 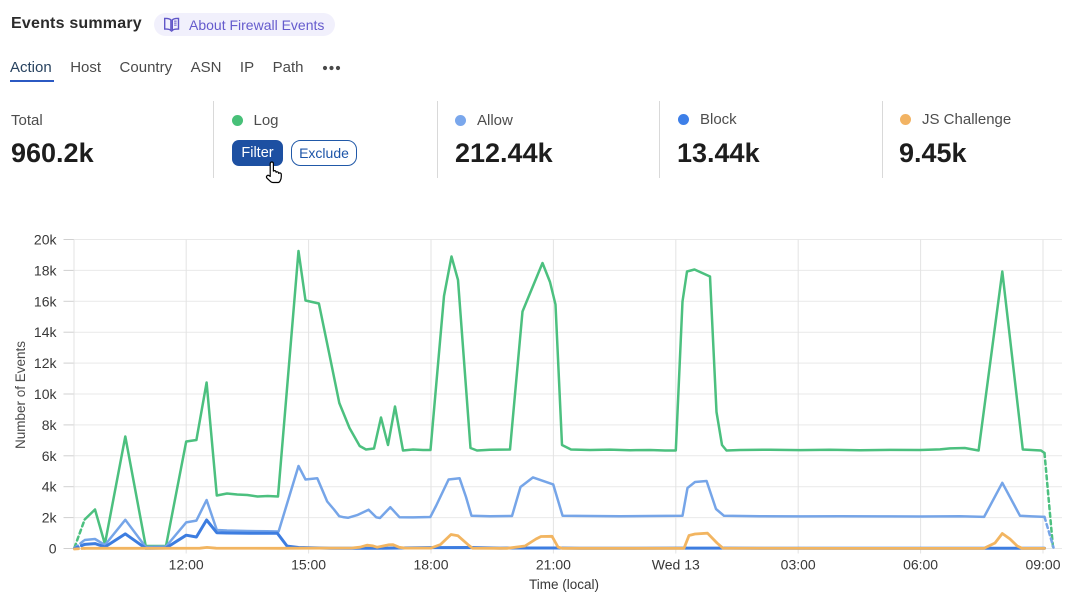 I want to click on svg-text: 4k, so click(x=50, y=487).